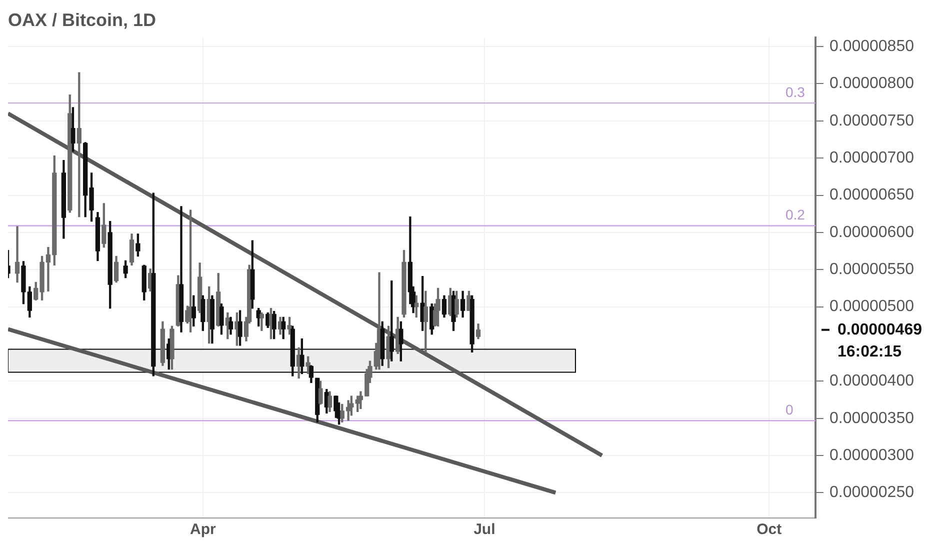 The width and height of the screenshot is (932, 550). Describe the element at coordinates (871, 232) in the screenshot. I see `y-tick-label: 0.00000600` at that location.